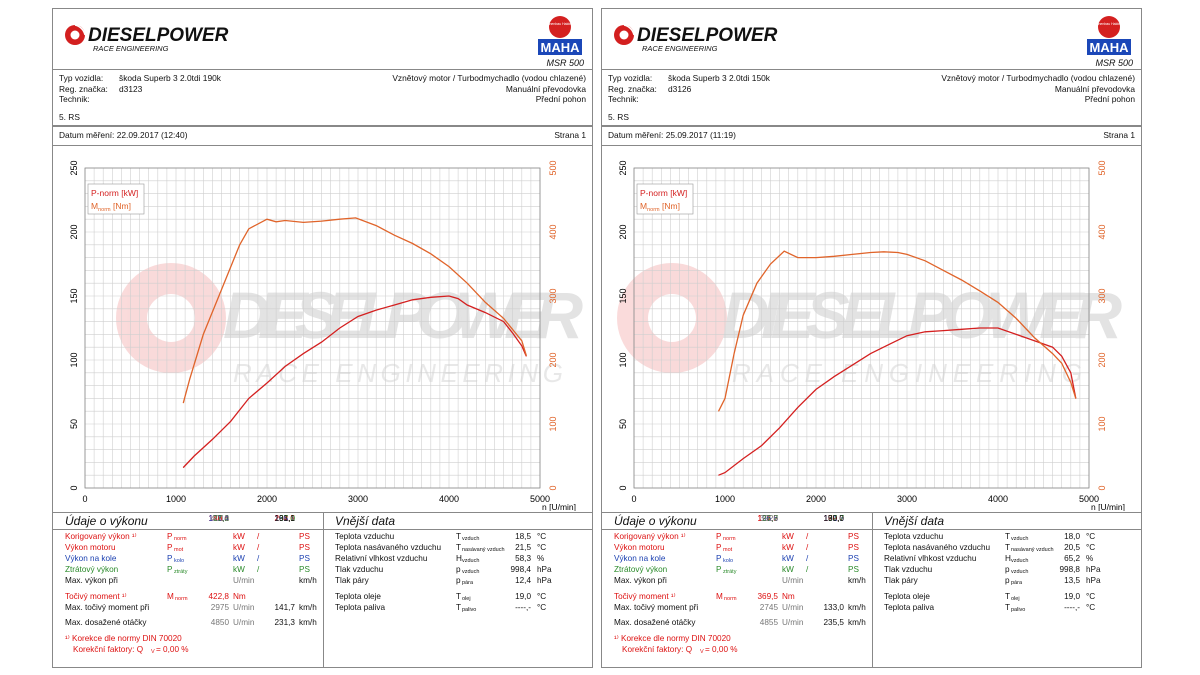 The width and height of the screenshot is (1200, 675). I want to click on torque-symbol: M, so click(719, 596).